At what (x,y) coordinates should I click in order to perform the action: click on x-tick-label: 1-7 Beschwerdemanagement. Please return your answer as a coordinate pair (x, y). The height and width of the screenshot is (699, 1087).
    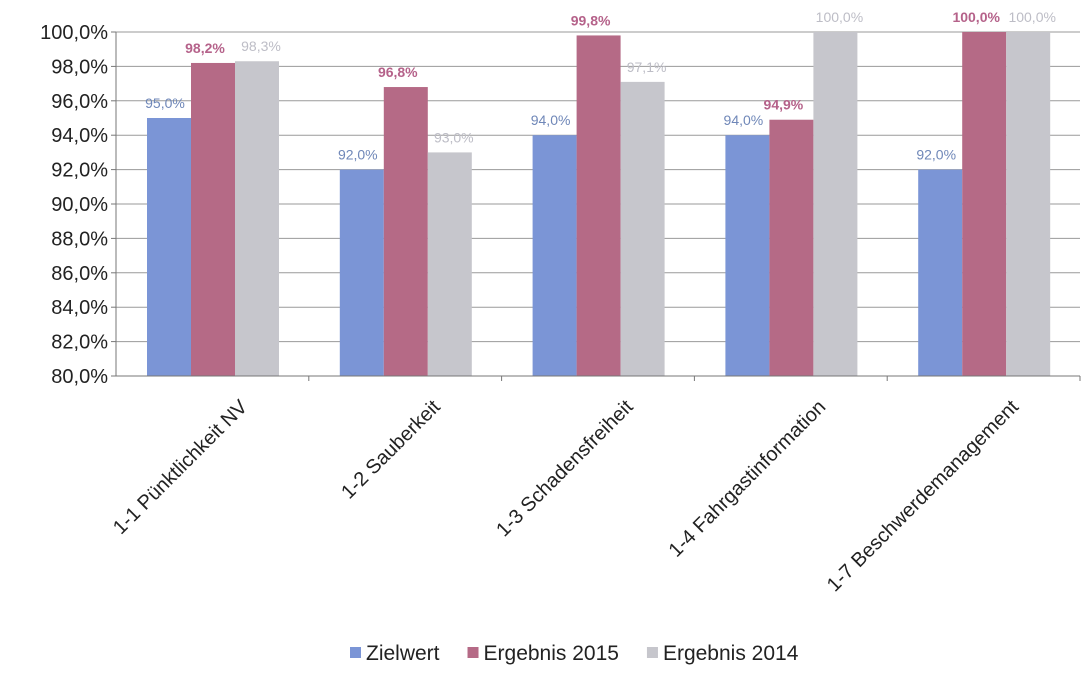
    Looking at the image, I should click on (923, 496).